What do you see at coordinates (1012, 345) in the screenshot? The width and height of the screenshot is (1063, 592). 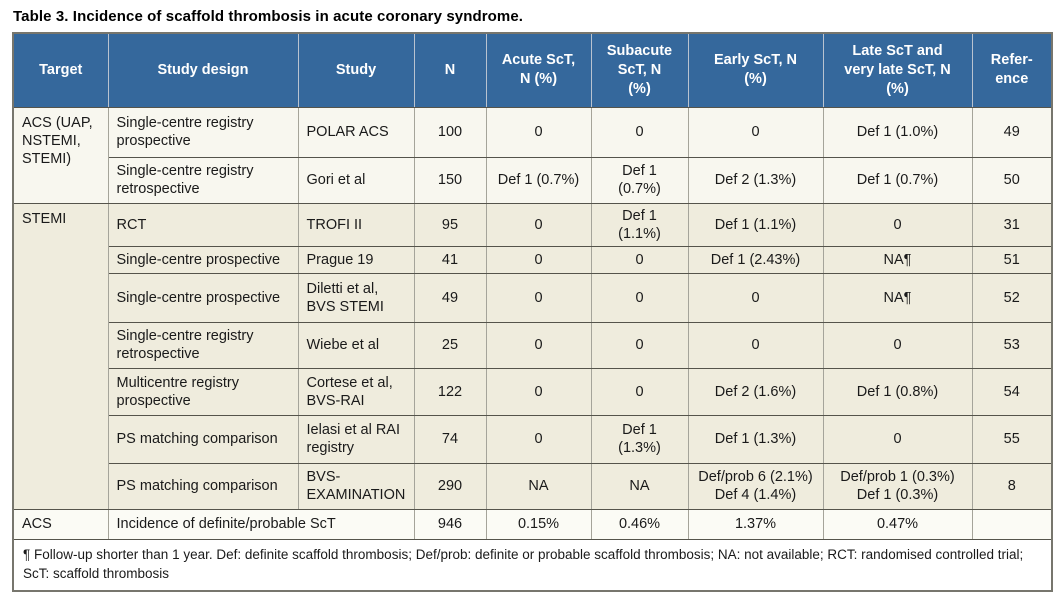 I see `cell-reference: 53` at bounding box center [1012, 345].